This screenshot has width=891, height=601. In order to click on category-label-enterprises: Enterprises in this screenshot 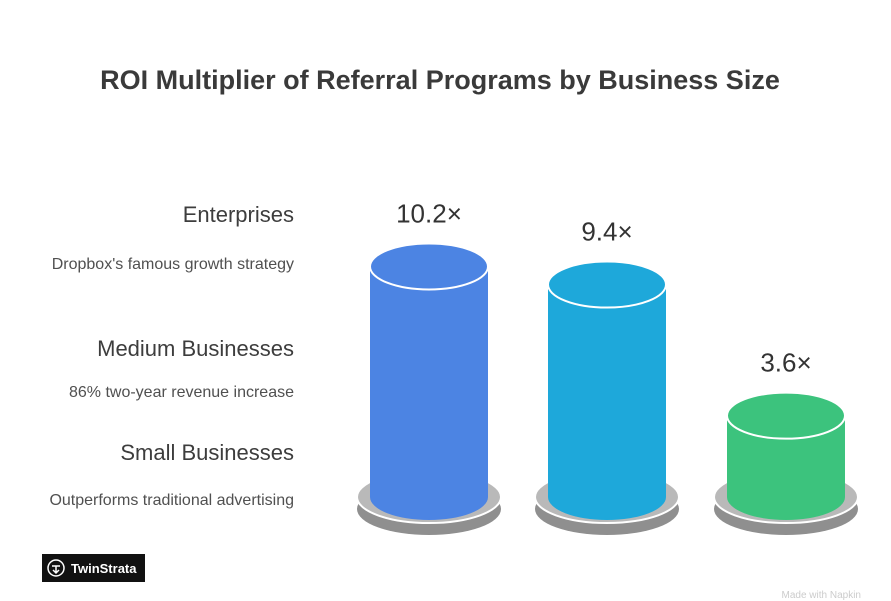, I will do `click(238, 214)`.